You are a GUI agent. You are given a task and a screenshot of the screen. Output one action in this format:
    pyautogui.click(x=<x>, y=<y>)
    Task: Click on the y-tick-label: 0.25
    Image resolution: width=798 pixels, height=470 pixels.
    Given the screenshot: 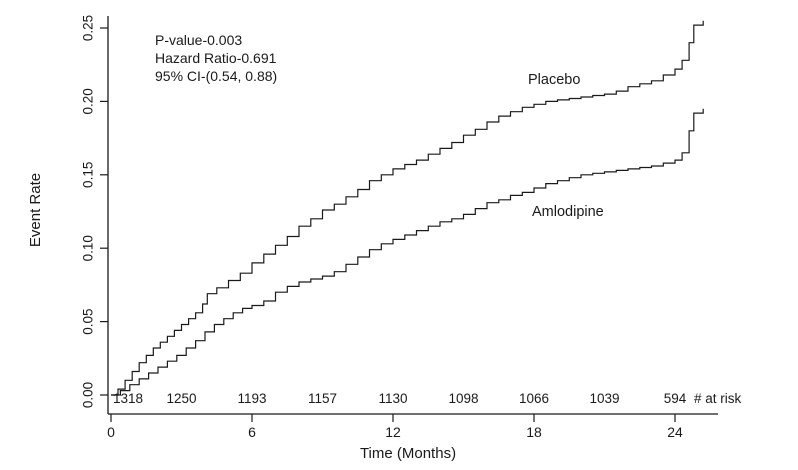 What is the action you would take?
    pyautogui.click(x=88, y=28)
    